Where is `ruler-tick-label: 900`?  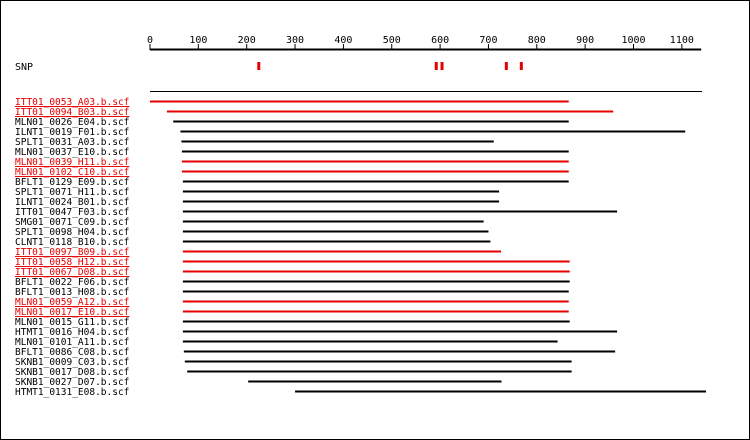
ruler-tick-label: 900 is located at coordinates (585, 40).